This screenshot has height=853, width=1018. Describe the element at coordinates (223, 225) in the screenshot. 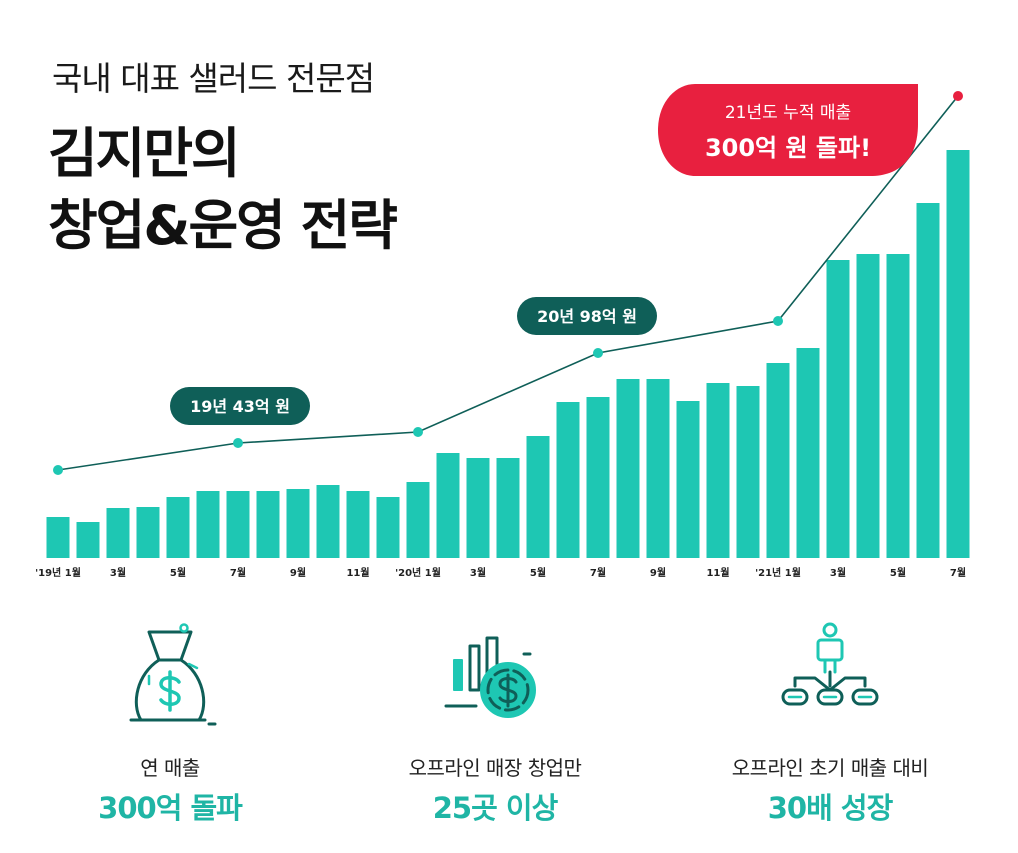

I see `title-line-2: 창업&운영 전략` at that location.